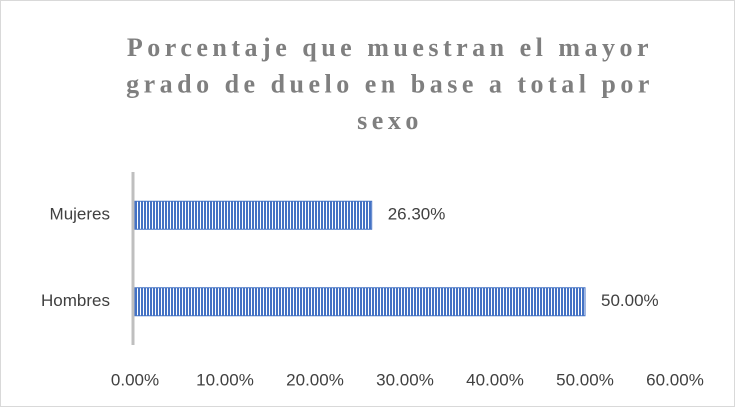 The image size is (735, 407). What do you see at coordinates (630, 300) in the screenshot?
I see `data-label: 50.00%` at bounding box center [630, 300].